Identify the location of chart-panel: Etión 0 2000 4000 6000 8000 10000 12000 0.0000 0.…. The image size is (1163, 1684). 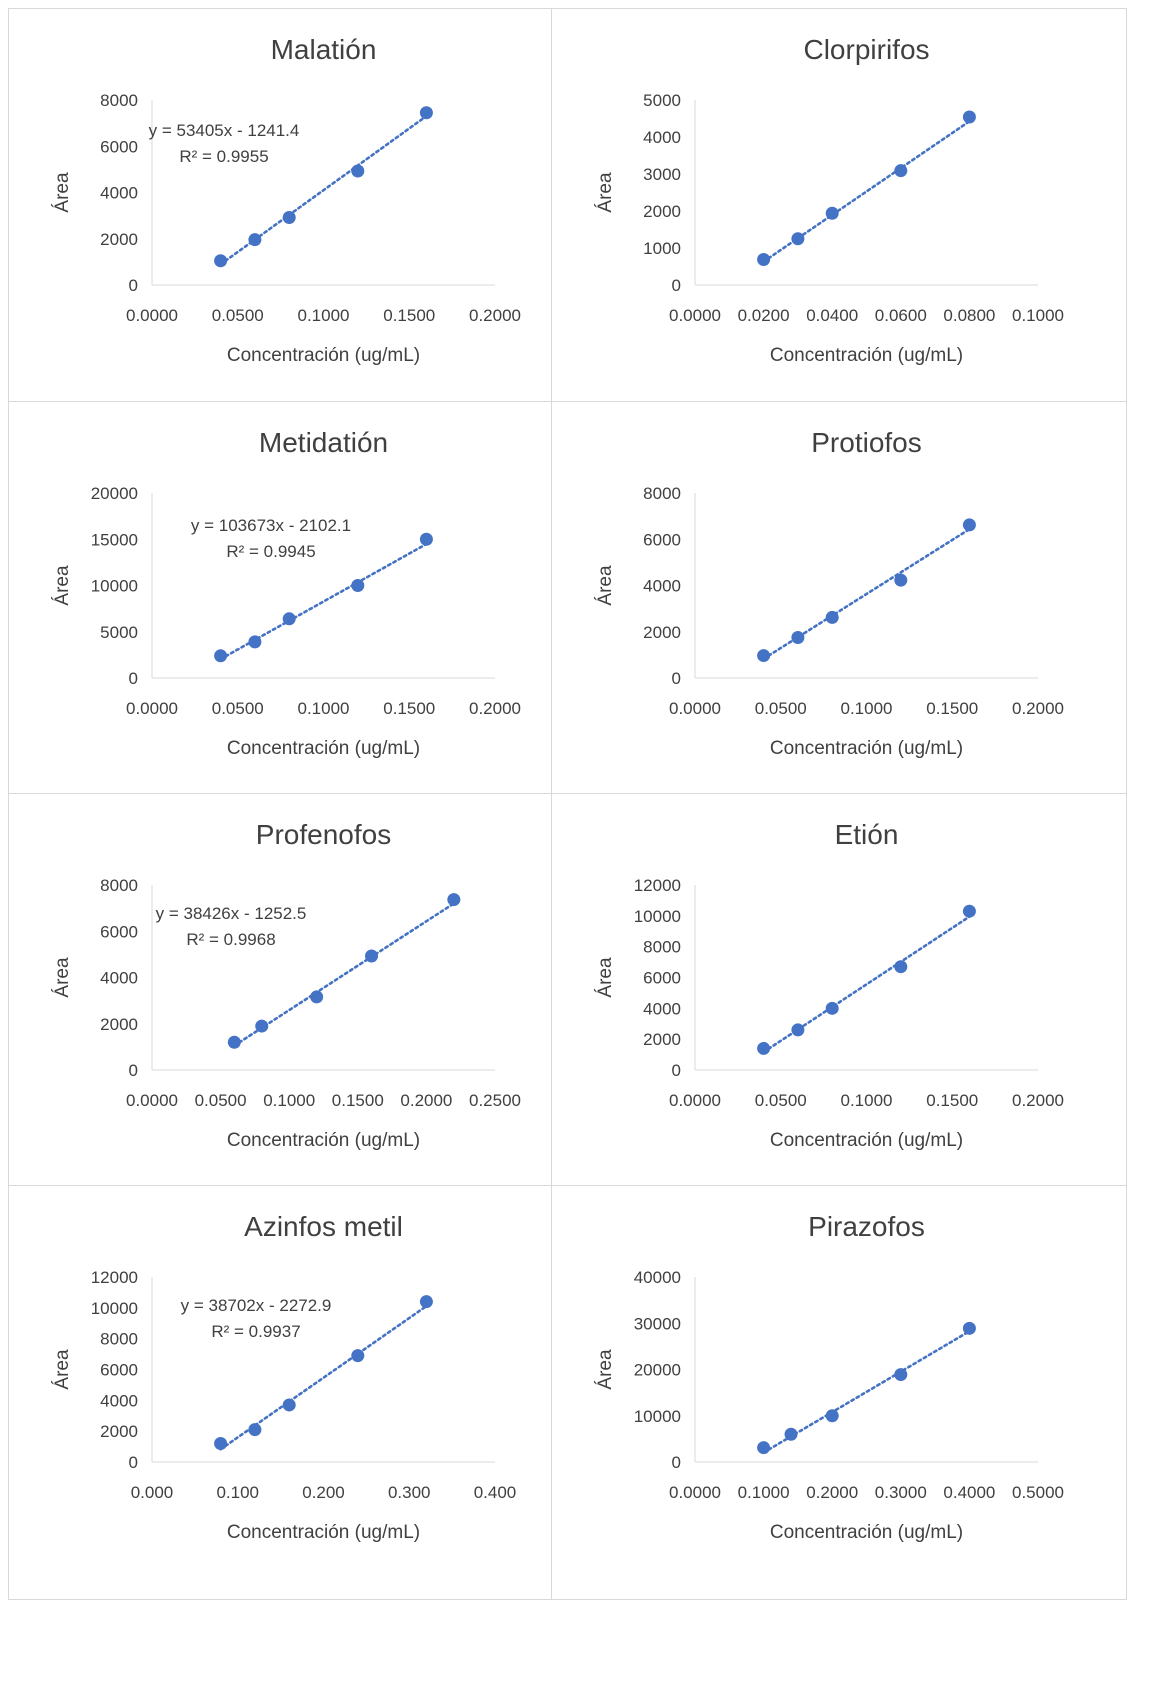
(839, 1000).